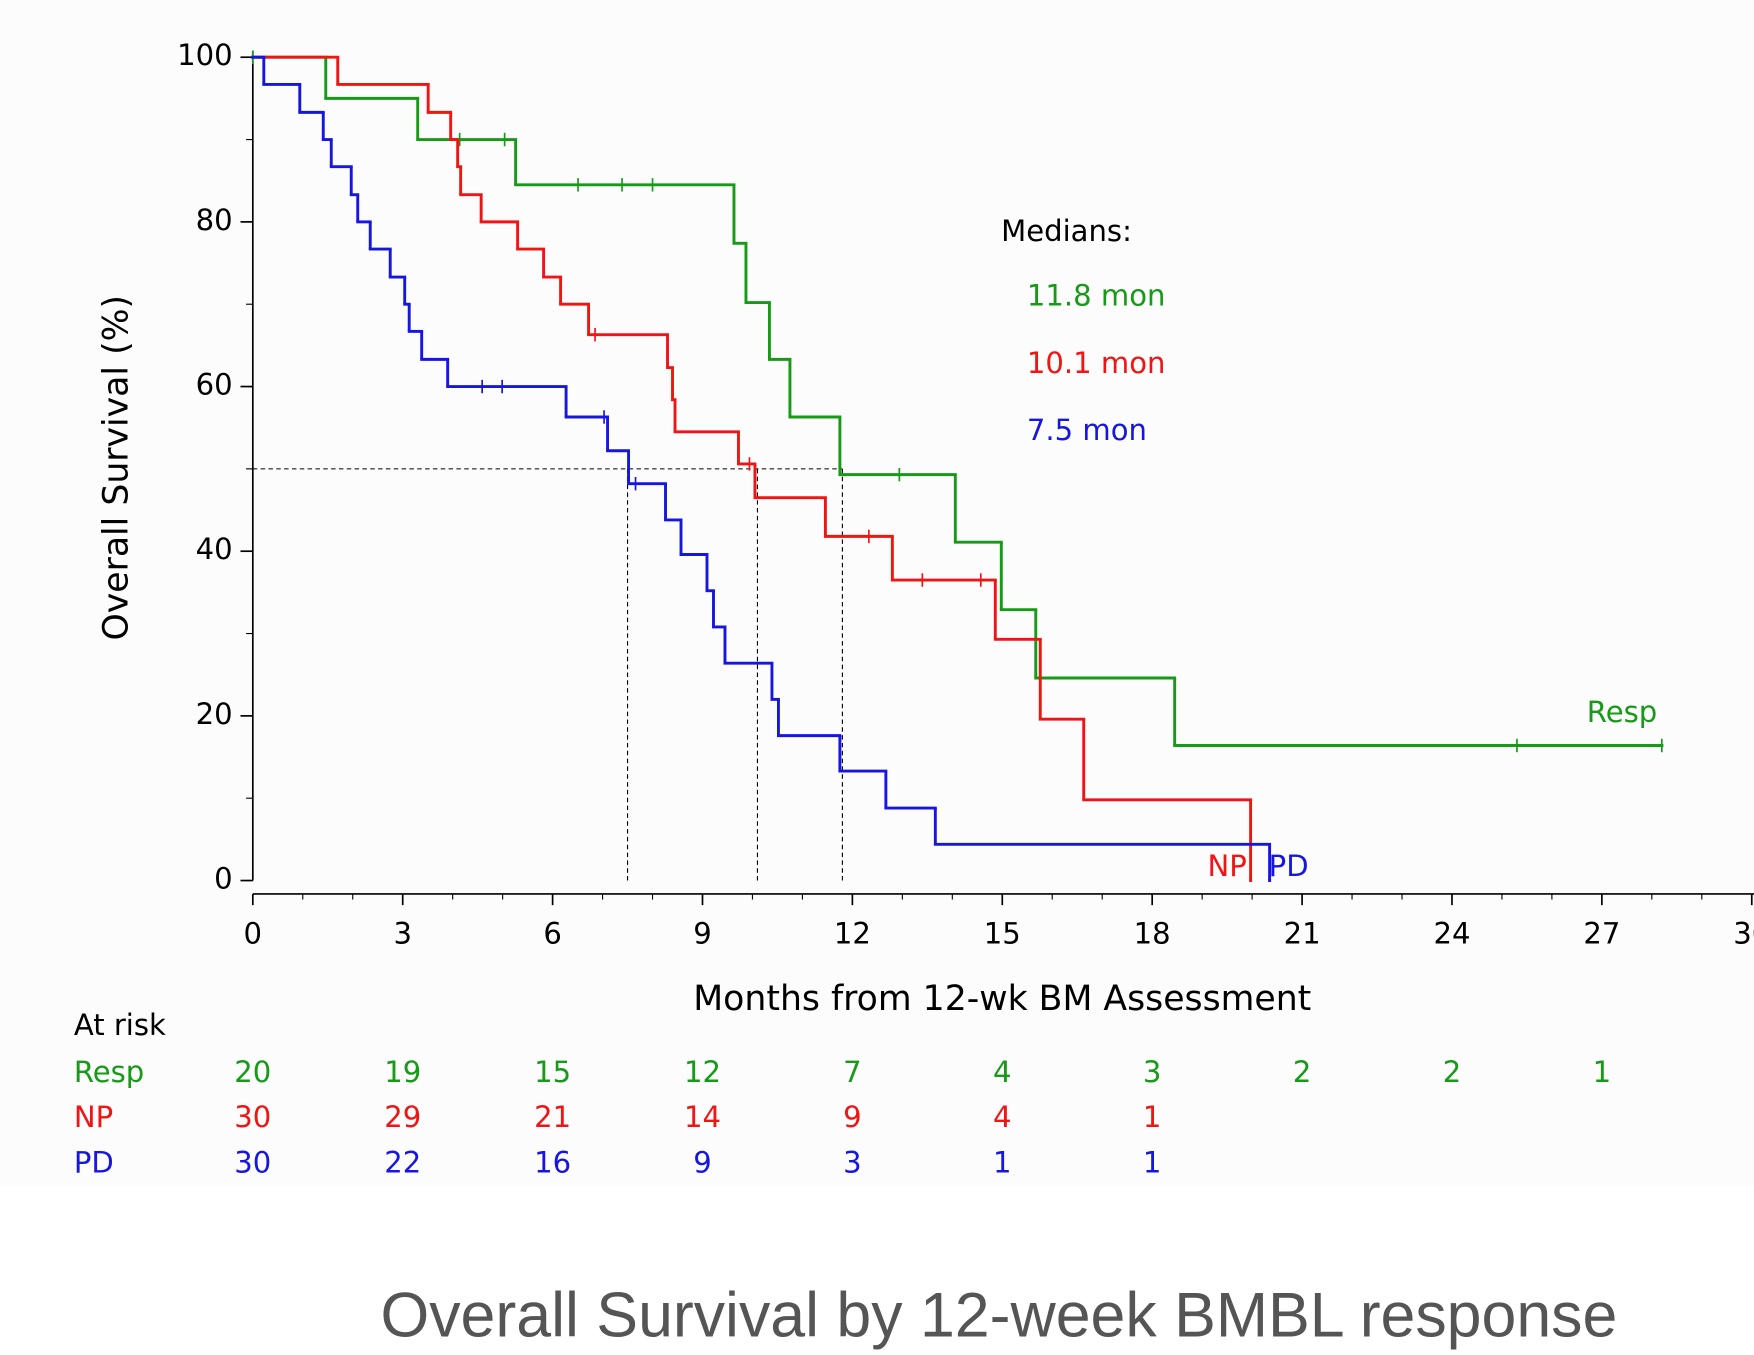  What do you see at coordinates (252, 1072) in the screenshot?
I see `at-risk-count: 20` at bounding box center [252, 1072].